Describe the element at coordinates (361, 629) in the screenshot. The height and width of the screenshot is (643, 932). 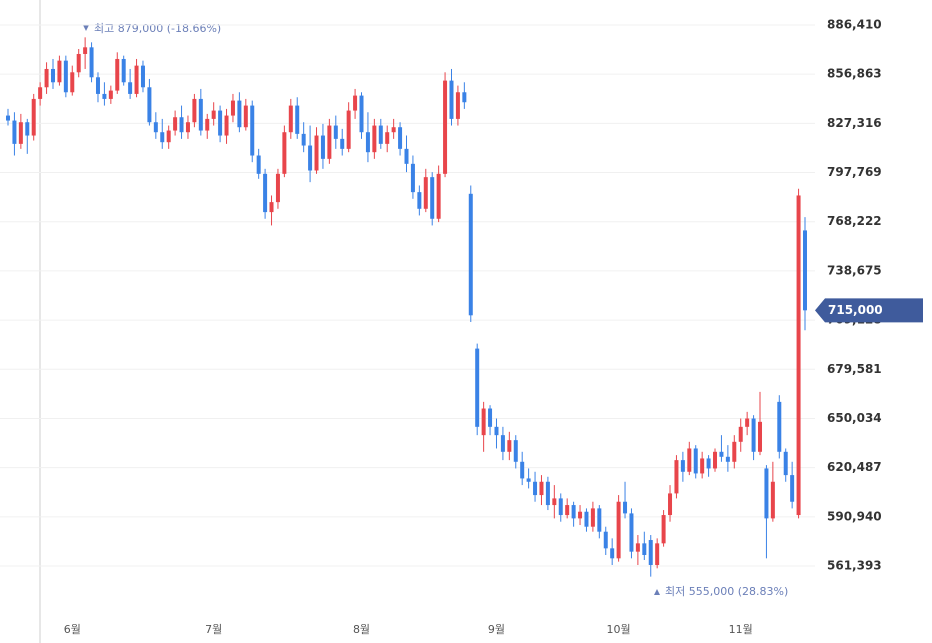
I see `x-tick-label: 8월` at that location.